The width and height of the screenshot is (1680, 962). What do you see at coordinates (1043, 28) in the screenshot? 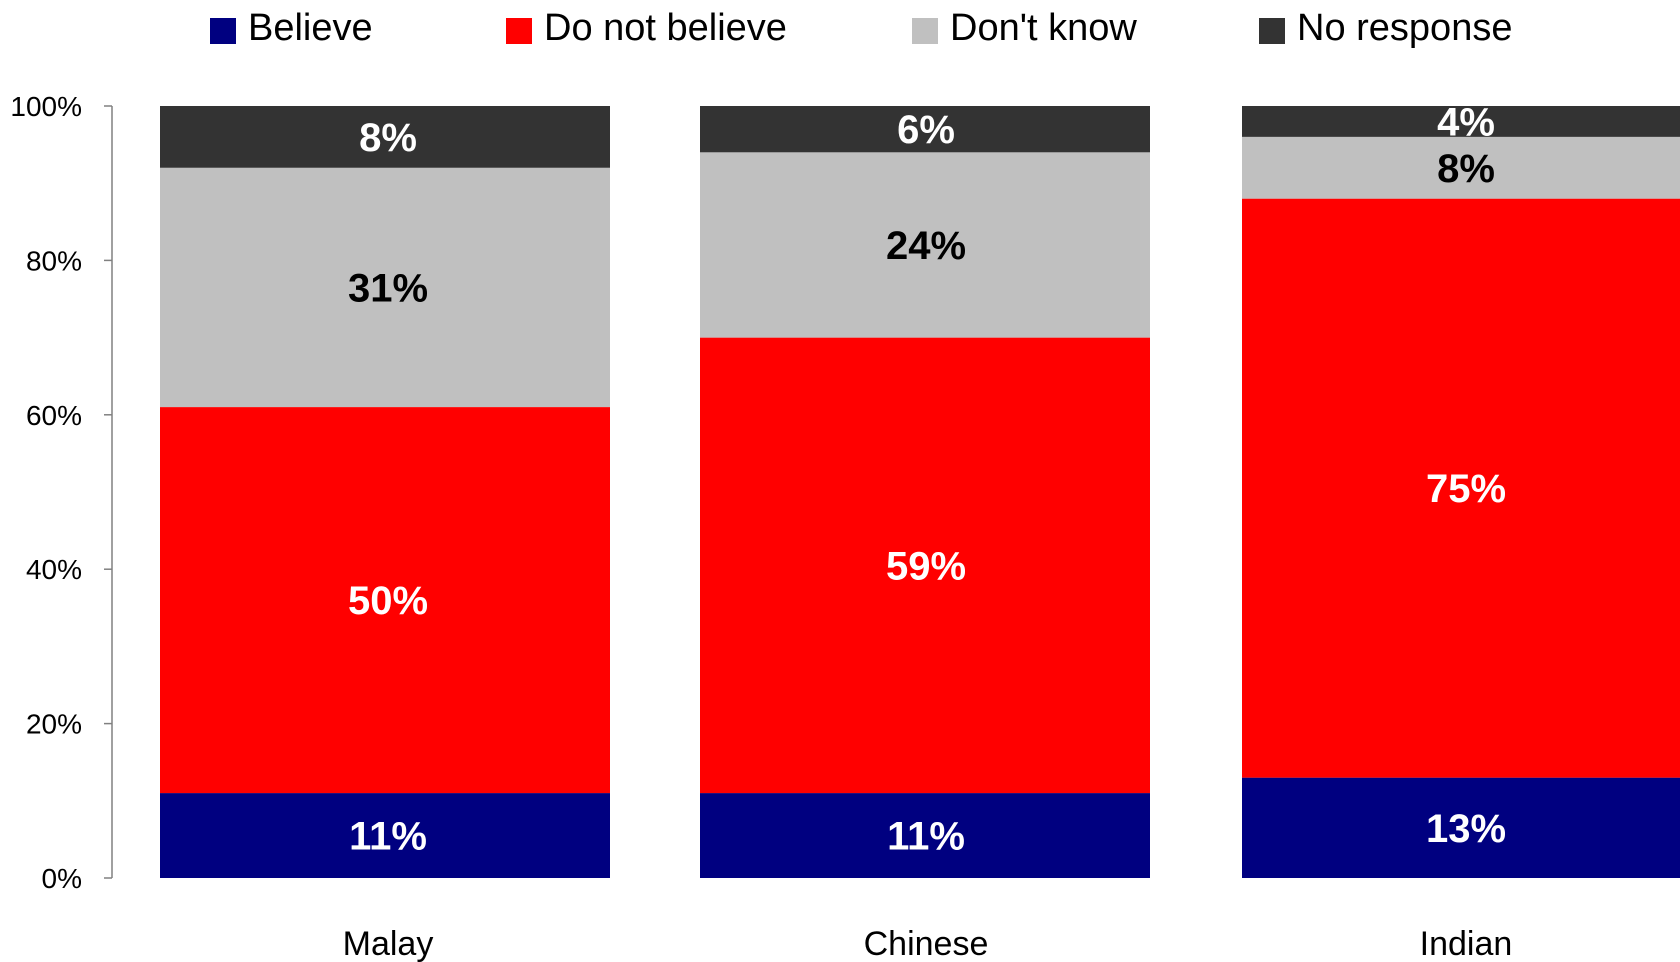
I see `legend-label-2: Don't know` at bounding box center [1043, 28].